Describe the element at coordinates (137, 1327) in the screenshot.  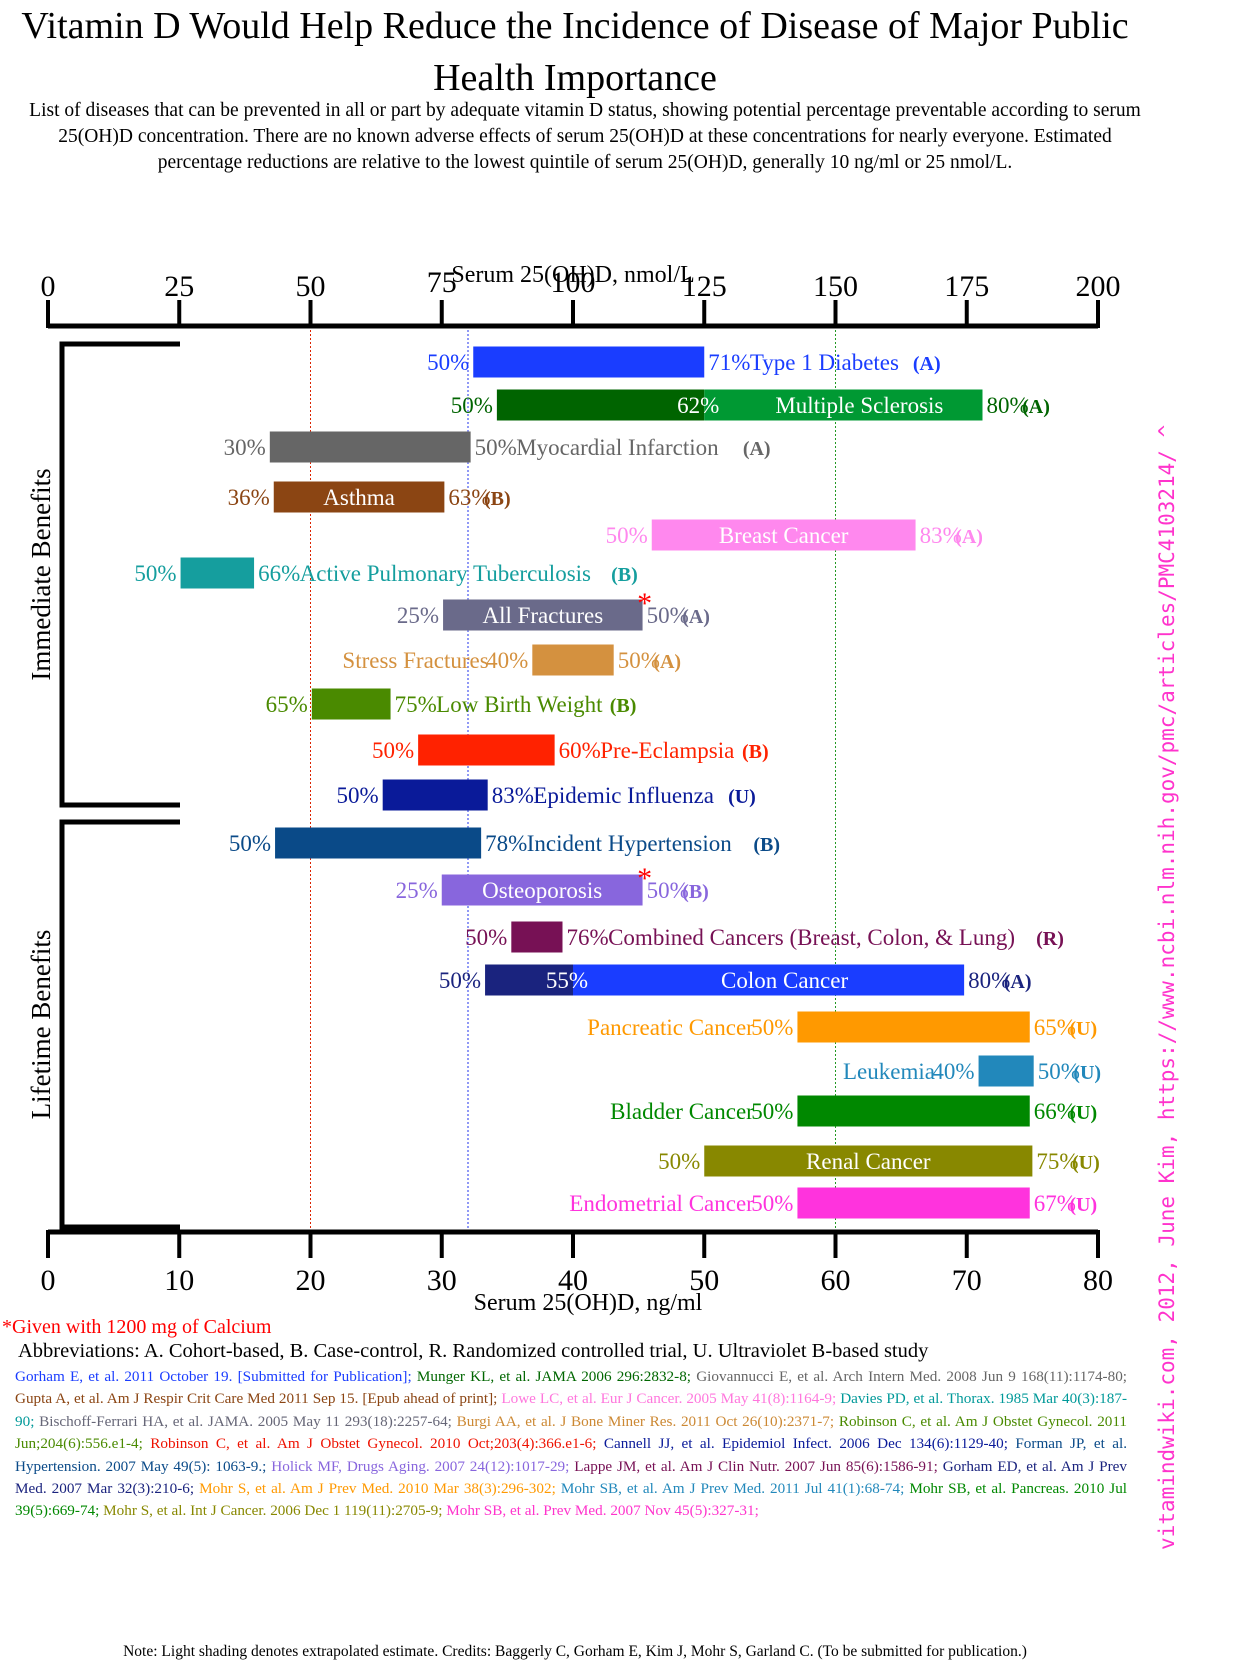
I see `calcium-footnote: *Given with 1200 mg of Calcium` at that location.